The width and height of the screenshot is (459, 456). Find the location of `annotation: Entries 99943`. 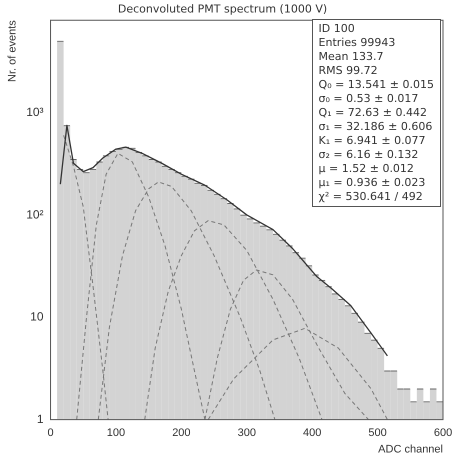

annotation: Entries 99943 is located at coordinates (357, 43).